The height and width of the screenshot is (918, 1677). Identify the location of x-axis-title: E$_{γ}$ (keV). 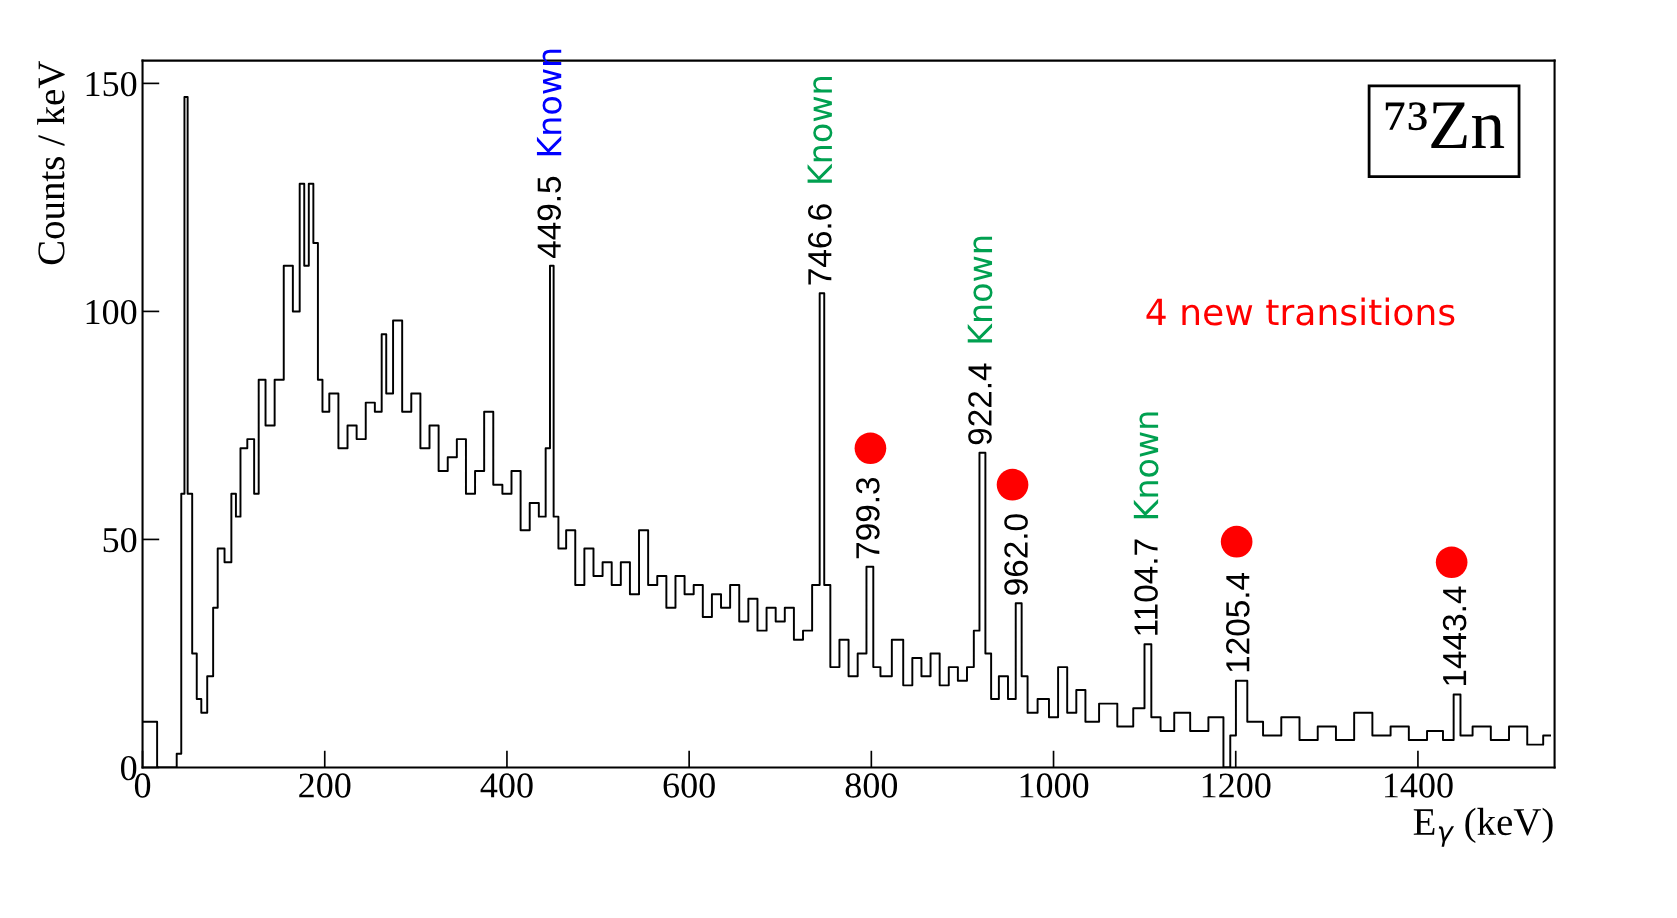
(1483, 827).